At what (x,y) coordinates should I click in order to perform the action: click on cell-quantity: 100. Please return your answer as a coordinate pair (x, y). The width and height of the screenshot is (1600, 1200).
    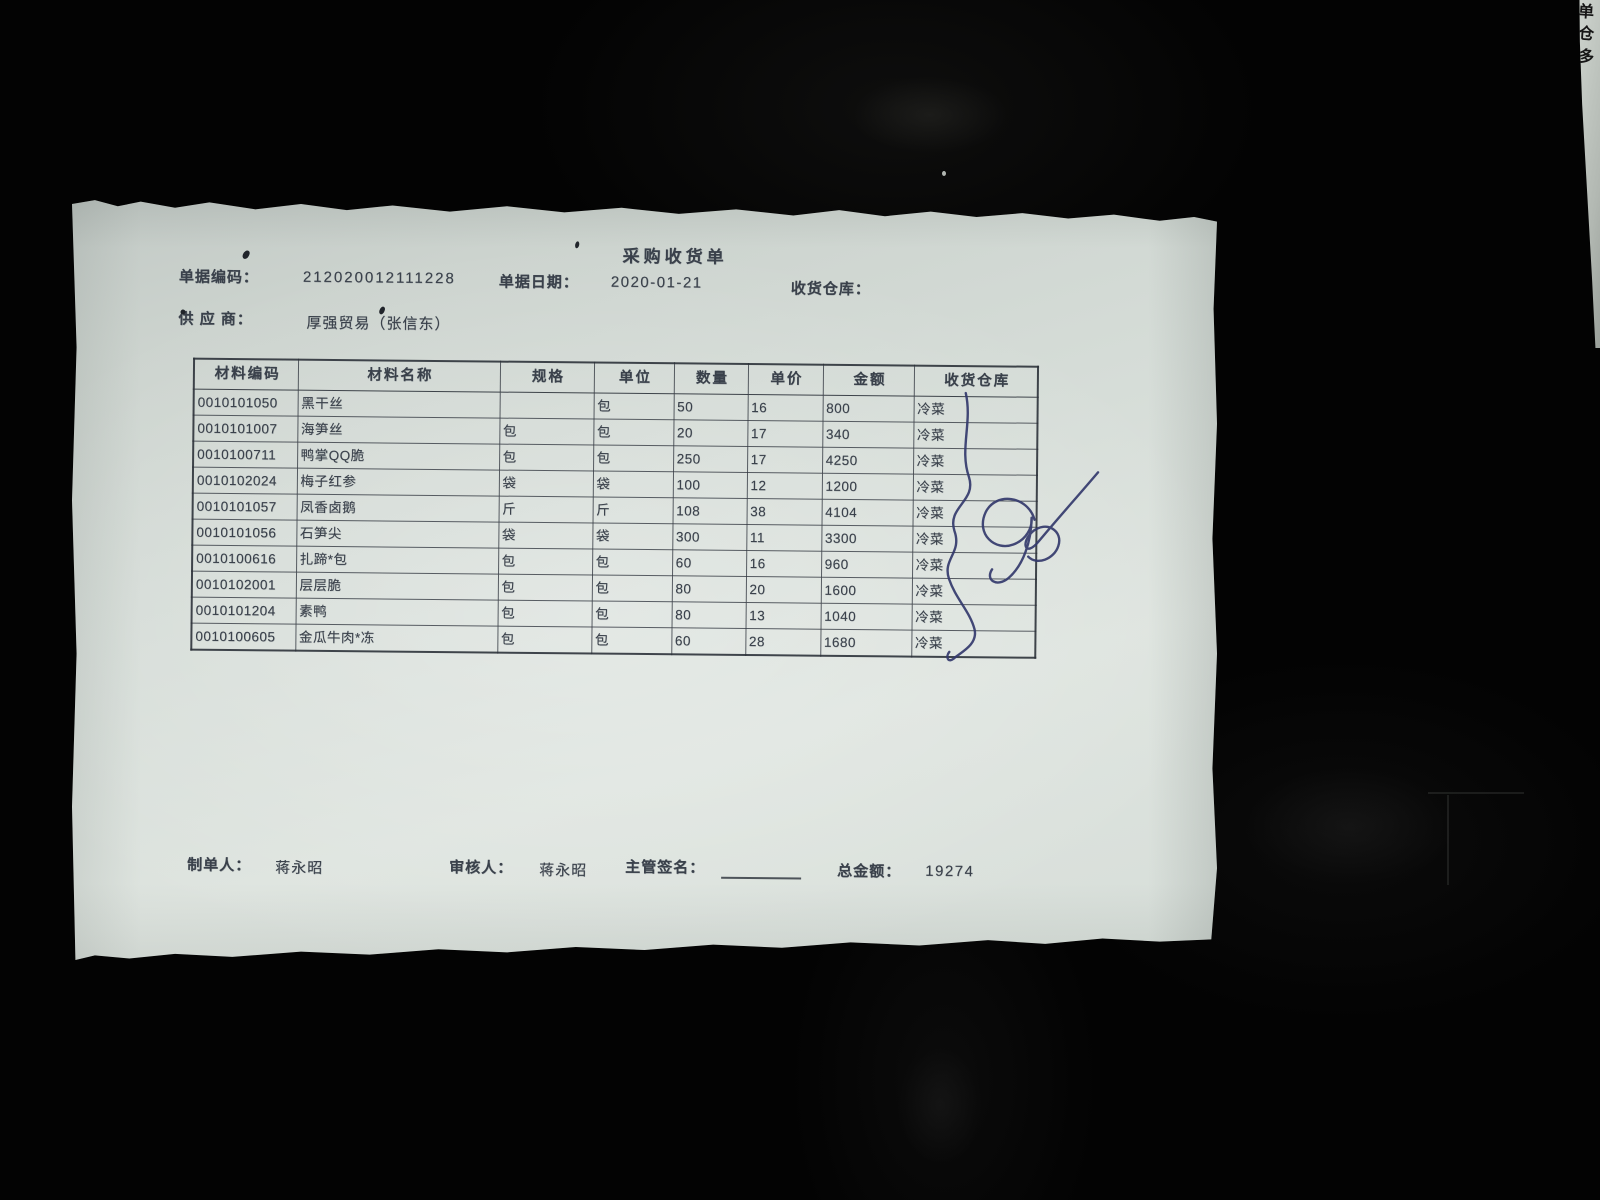
    Looking at the image, I should click on (710, 485).